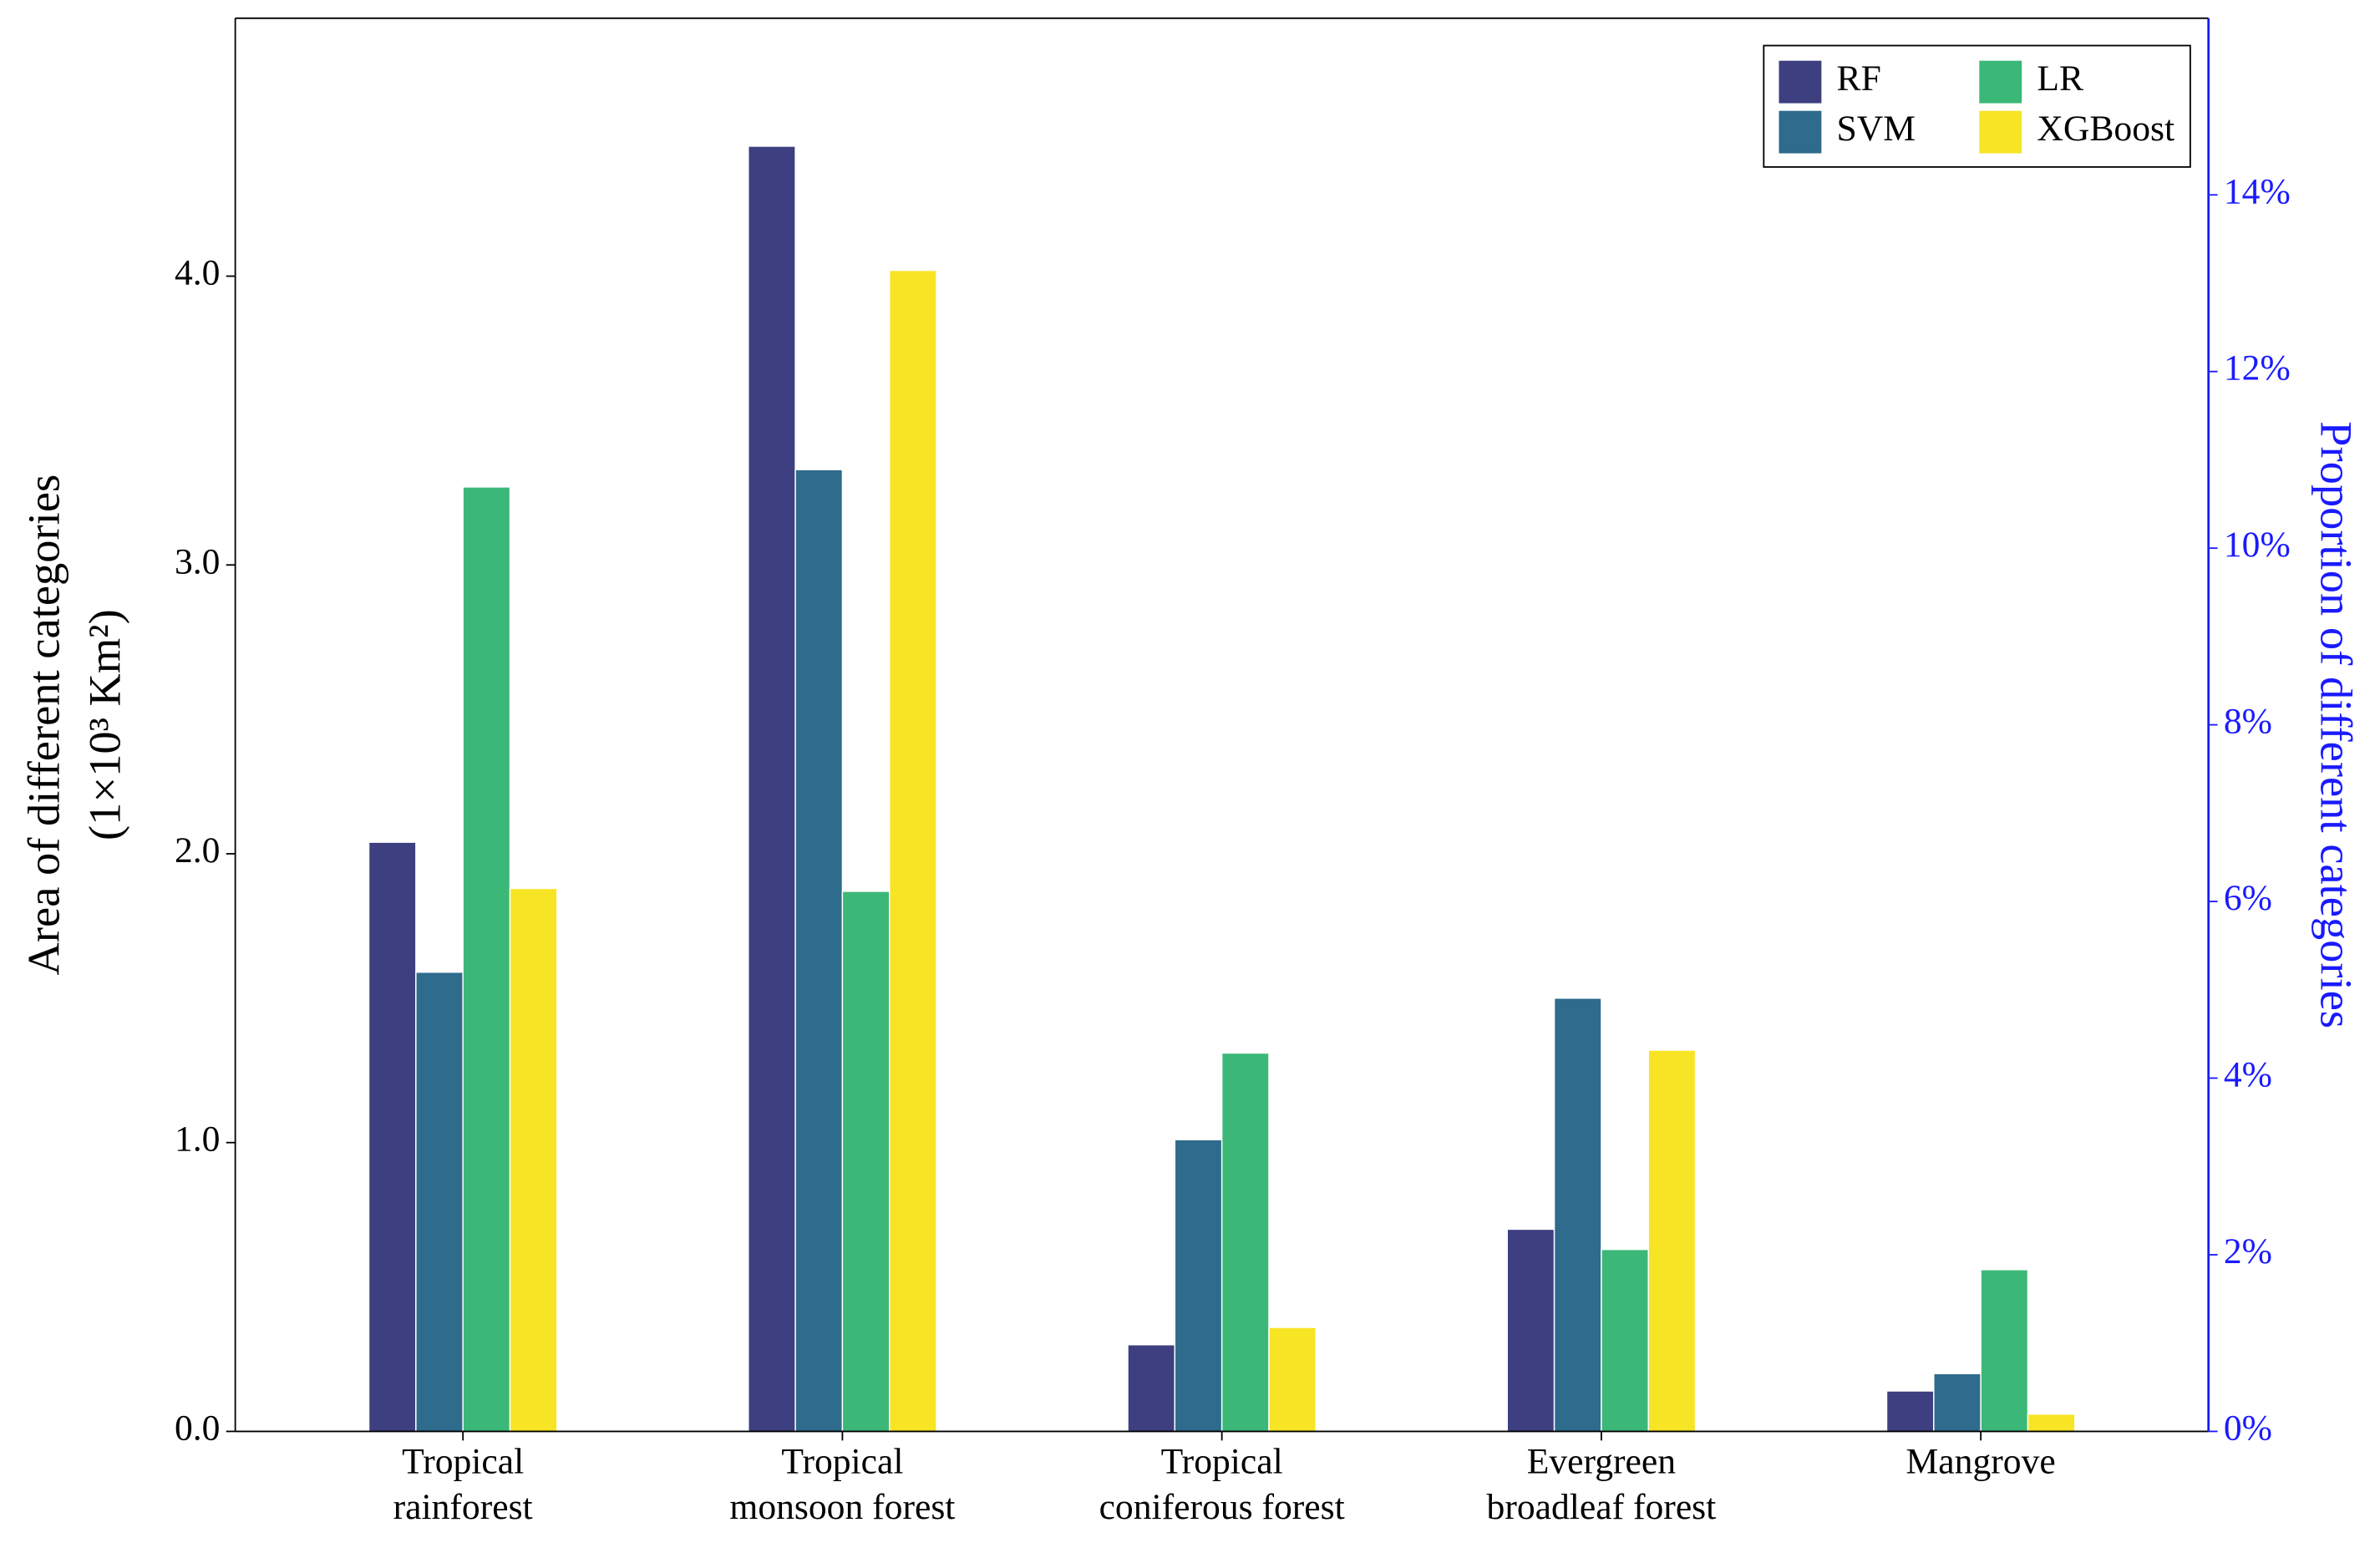 The height and width of the screenshot is (1548, 2380). Describe the element at coordinates (43, 726) in the screenshot. I see `y-axis-label: Area of different categories` at that location.